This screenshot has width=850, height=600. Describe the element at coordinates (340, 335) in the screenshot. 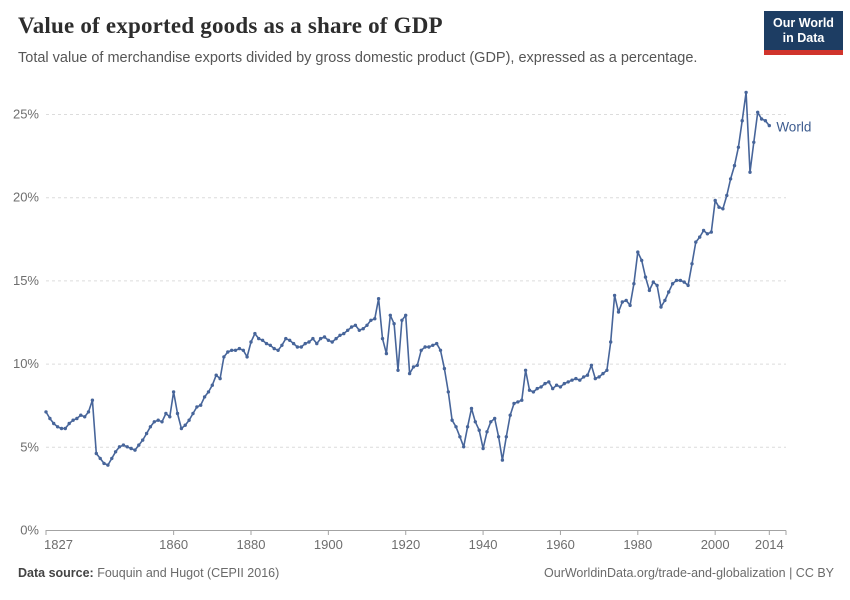

I see `data-point-1903` at that location.